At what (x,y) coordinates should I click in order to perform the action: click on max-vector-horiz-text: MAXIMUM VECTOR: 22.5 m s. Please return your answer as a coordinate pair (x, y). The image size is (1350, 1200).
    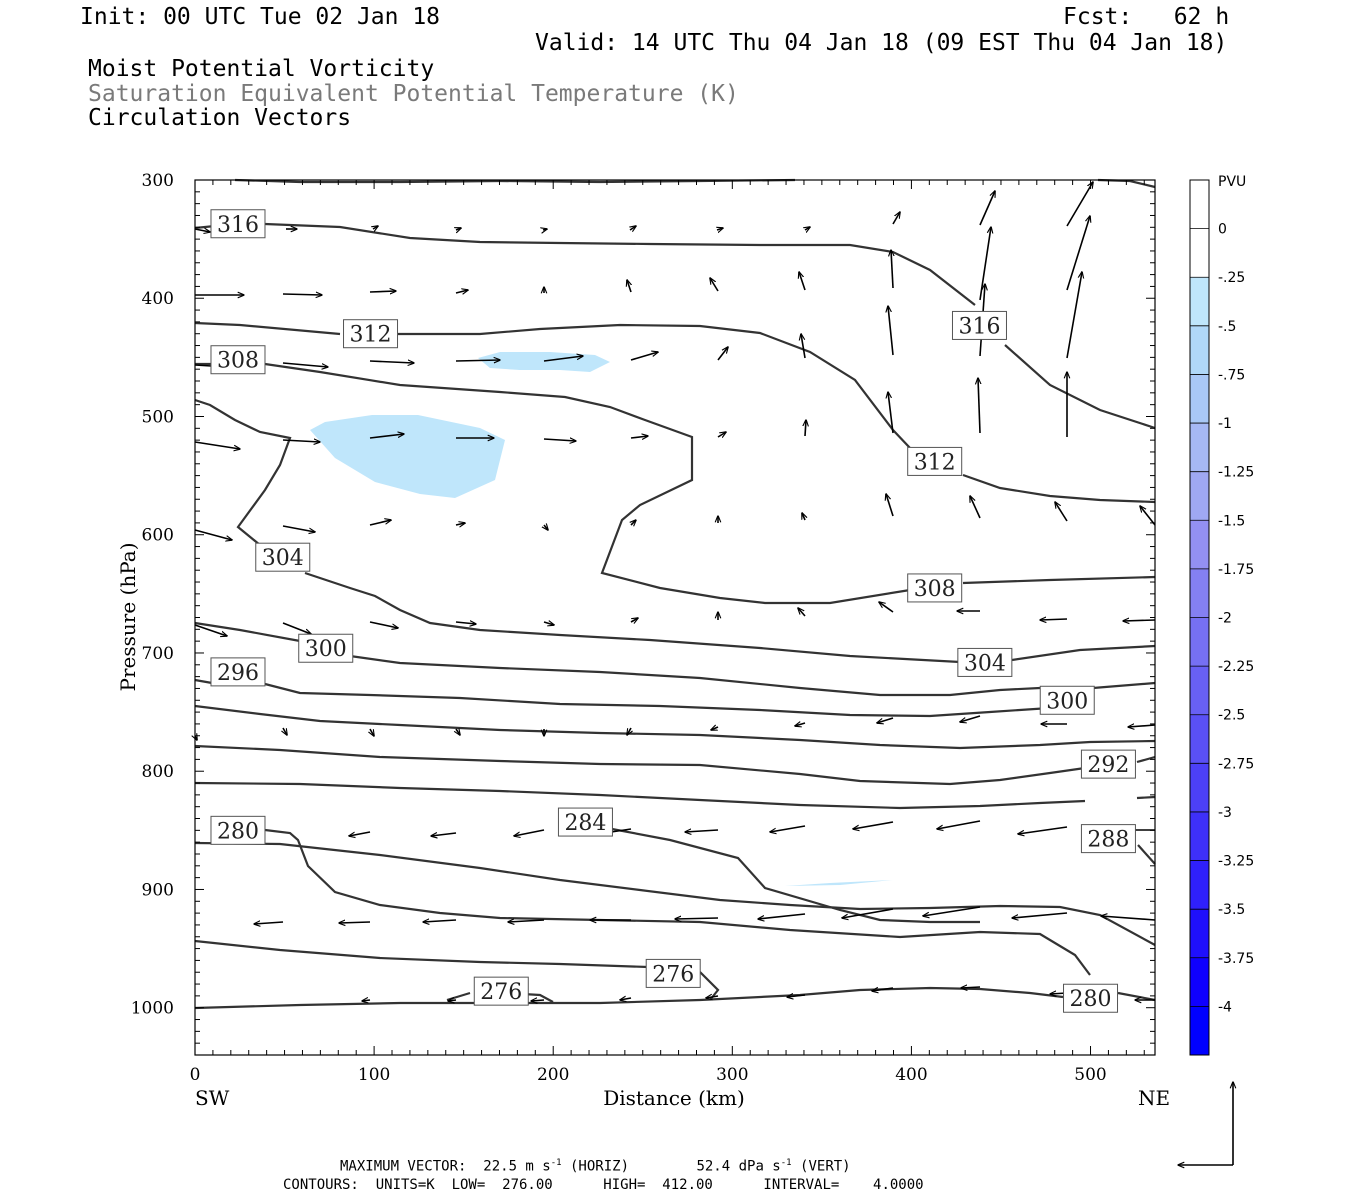
    Looking at the image, I should click on (445, 1166).